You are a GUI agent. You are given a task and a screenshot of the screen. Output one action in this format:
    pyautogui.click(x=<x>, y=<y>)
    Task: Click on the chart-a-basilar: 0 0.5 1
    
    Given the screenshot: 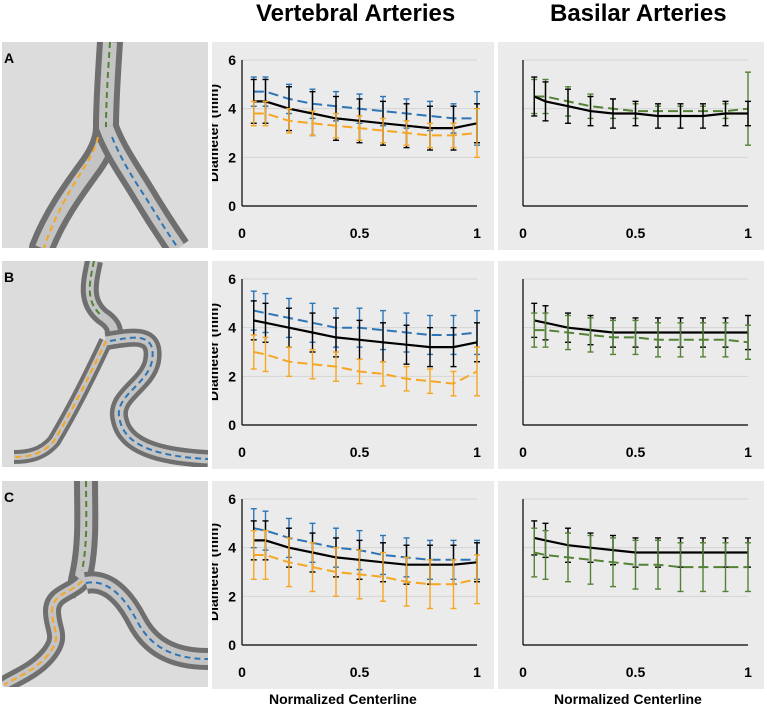 What is the action you would take?
    pyautogui.click(x=635, y=150)
    